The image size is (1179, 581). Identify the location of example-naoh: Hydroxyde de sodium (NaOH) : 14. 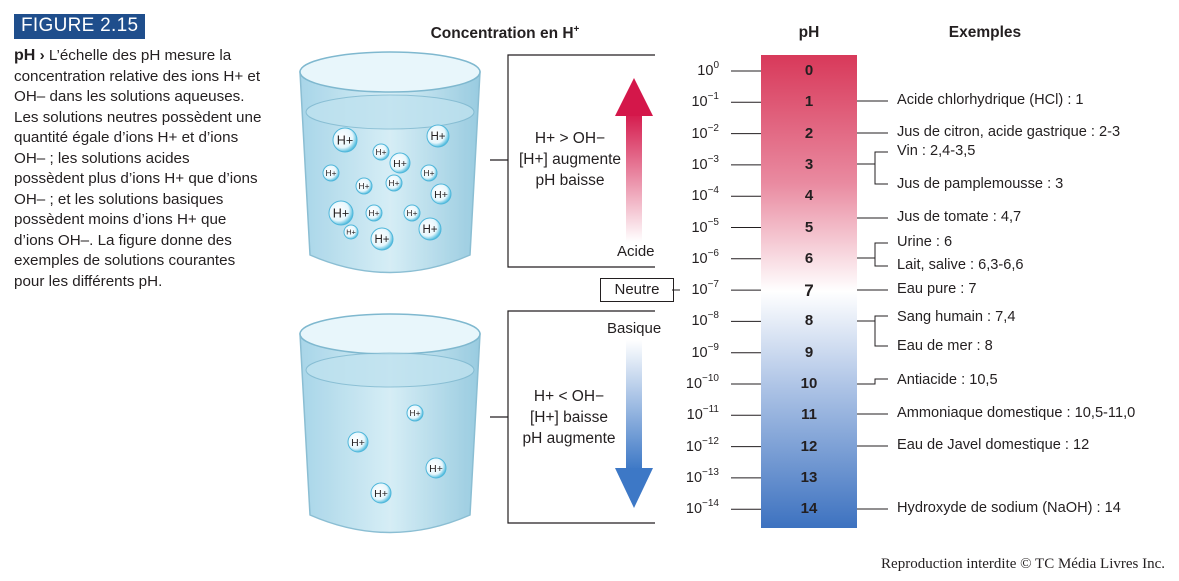
(1009, 508).